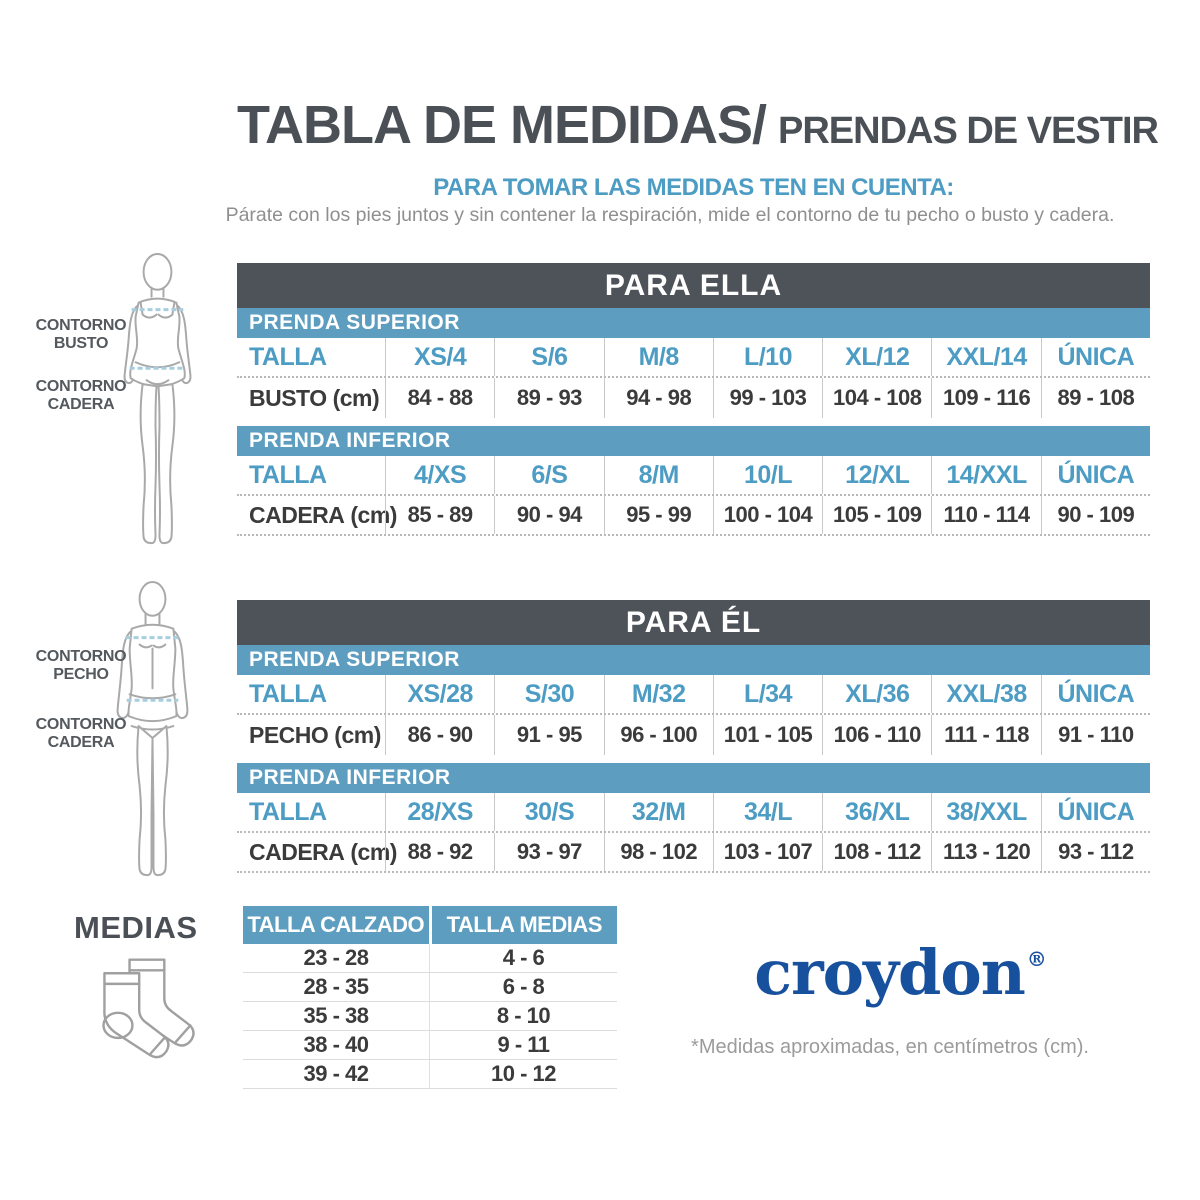  What do you see at coordinates (336, 1016) in the screenshot?
I see `talla-calzado-value: 35 - 38` at bounding box center [336, 1016].